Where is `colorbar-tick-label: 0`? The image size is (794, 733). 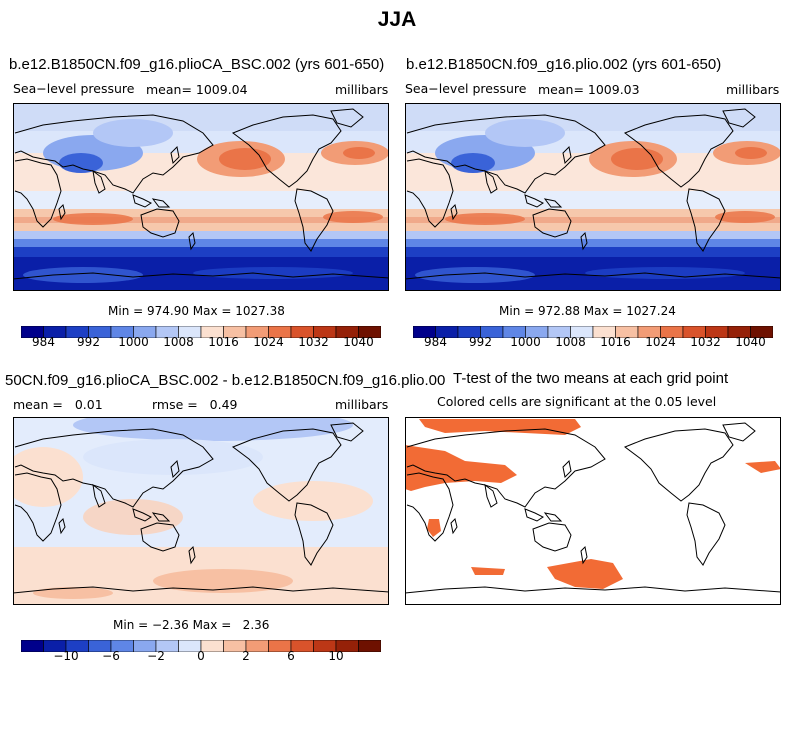
colorbar-tick-label: 0 is located at coordinates (201, 656).